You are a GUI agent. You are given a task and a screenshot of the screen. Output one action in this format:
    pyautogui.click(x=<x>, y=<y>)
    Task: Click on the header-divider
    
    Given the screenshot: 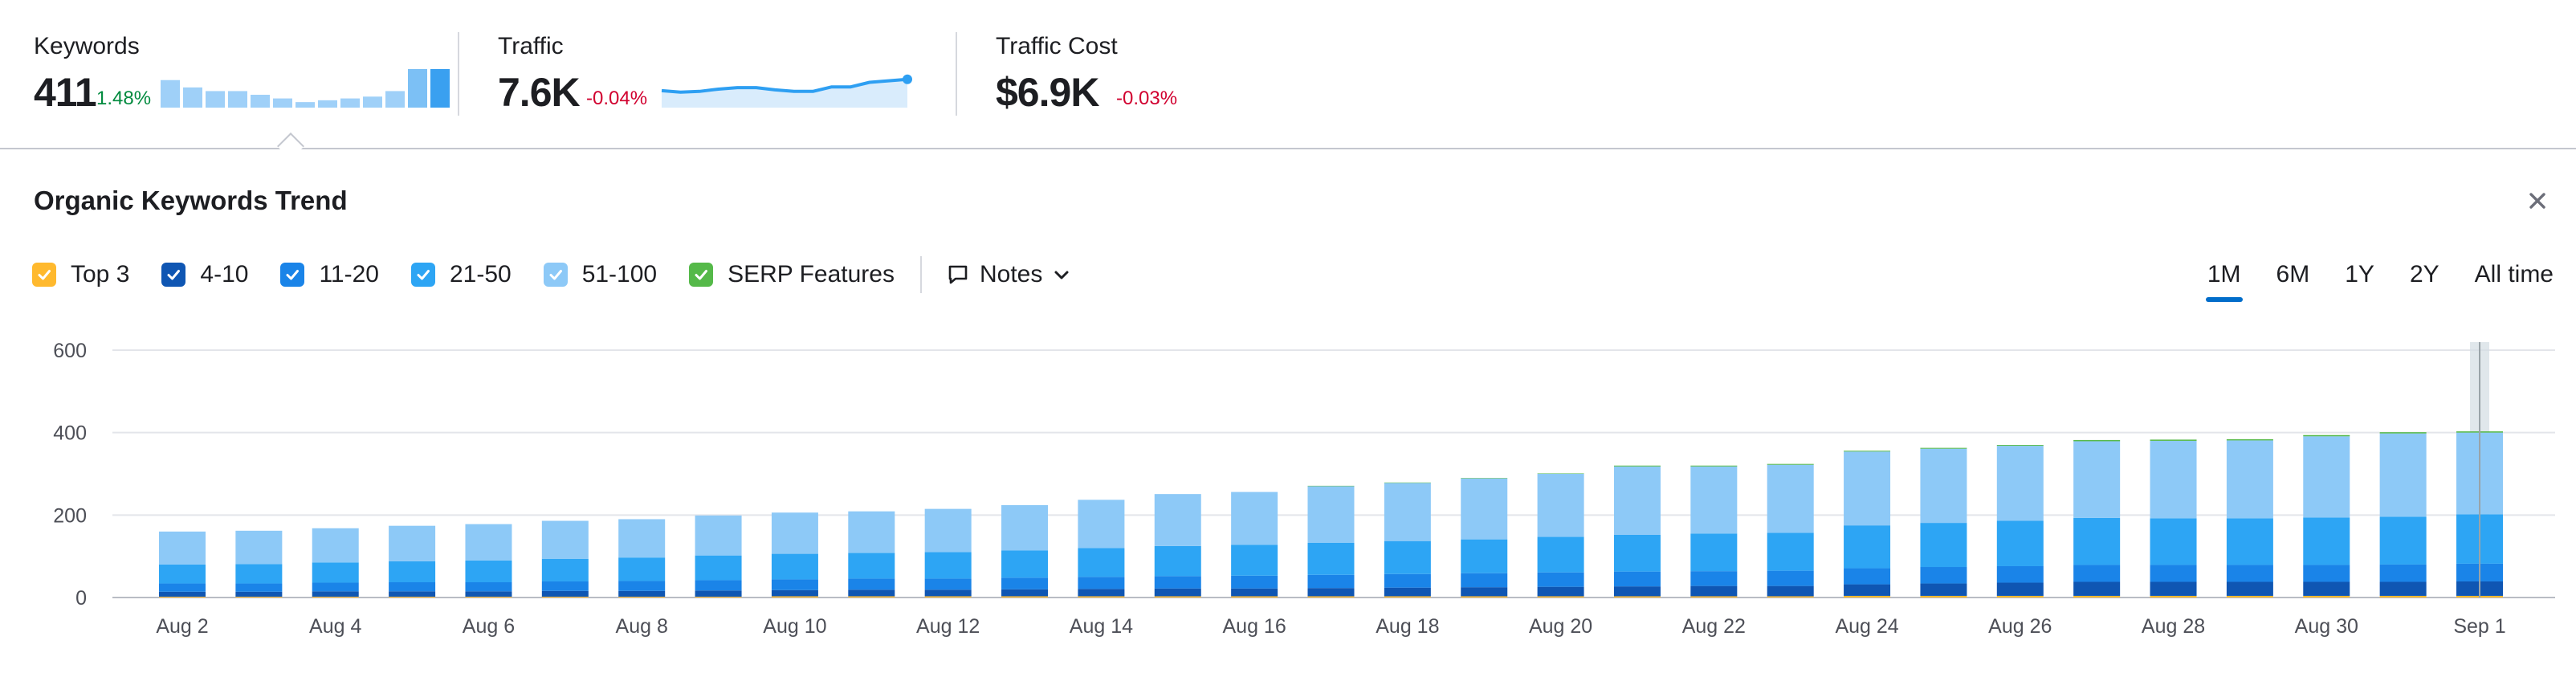 What is the action you would take?
    pyautogui.click(x=1288, y=148)
    